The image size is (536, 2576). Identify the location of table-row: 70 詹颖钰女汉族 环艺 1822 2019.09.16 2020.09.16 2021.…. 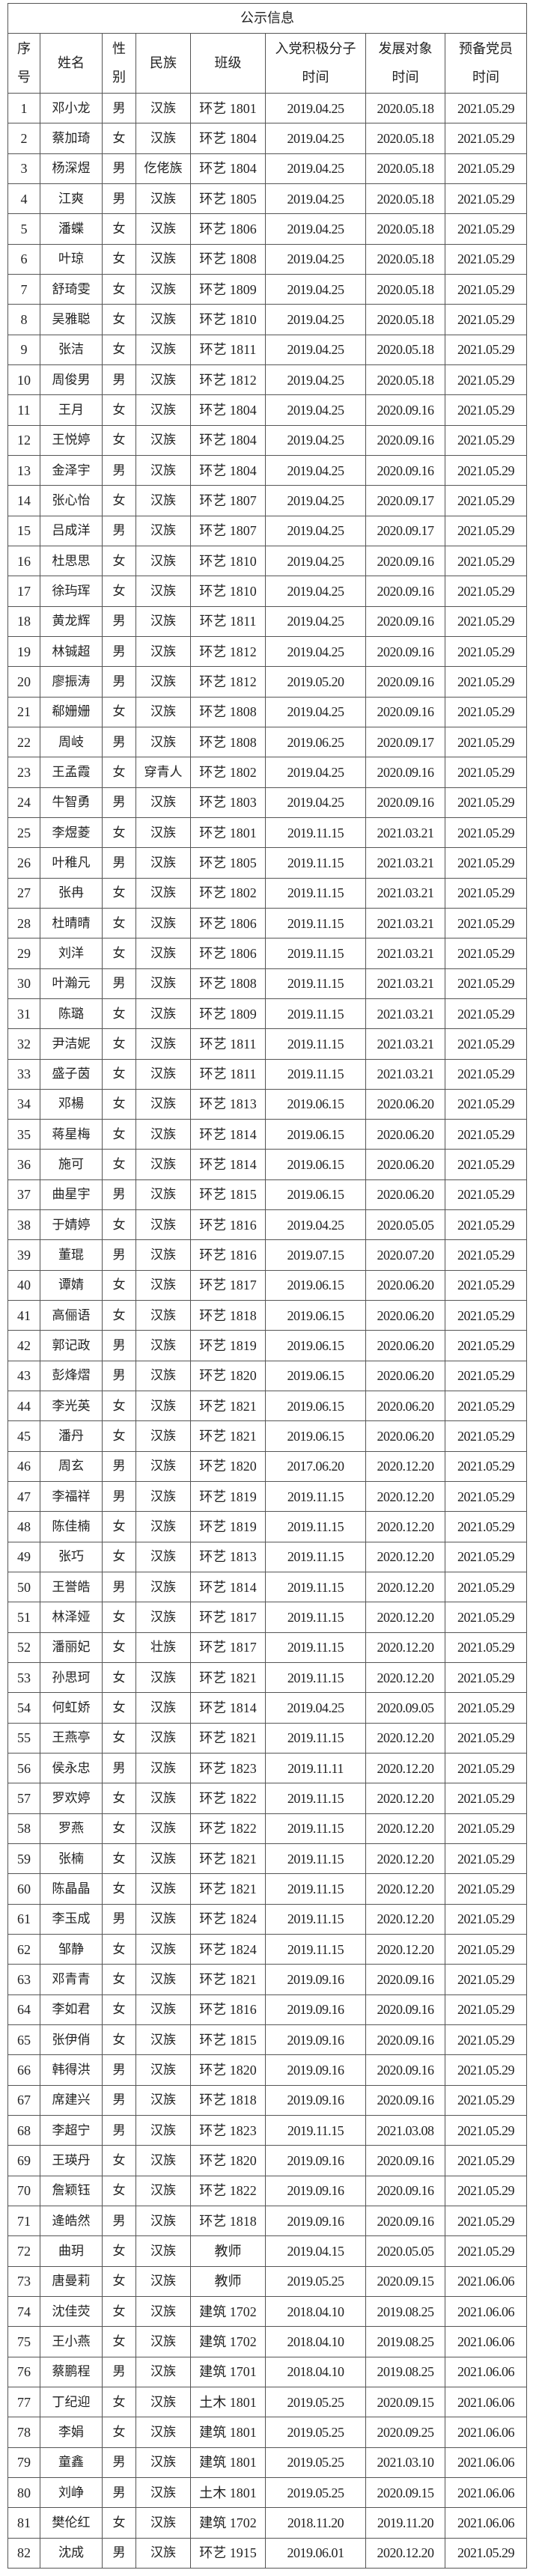
(267, 2190).